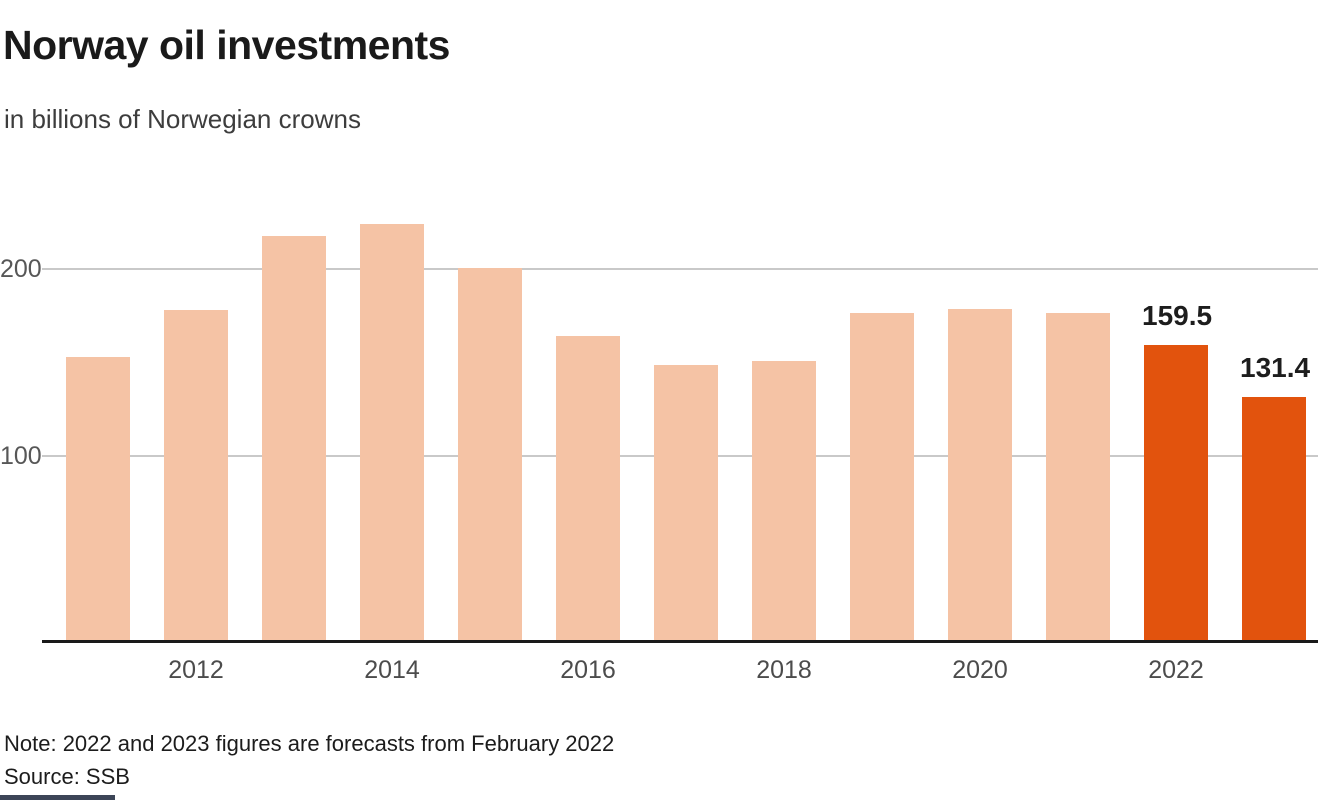 This screenshot has width=1320, height=800. Describe the element at coordinates (182, 119) in the screenshot. I see `chart-subtitle: in billions of Norwegian crowns` at that location.